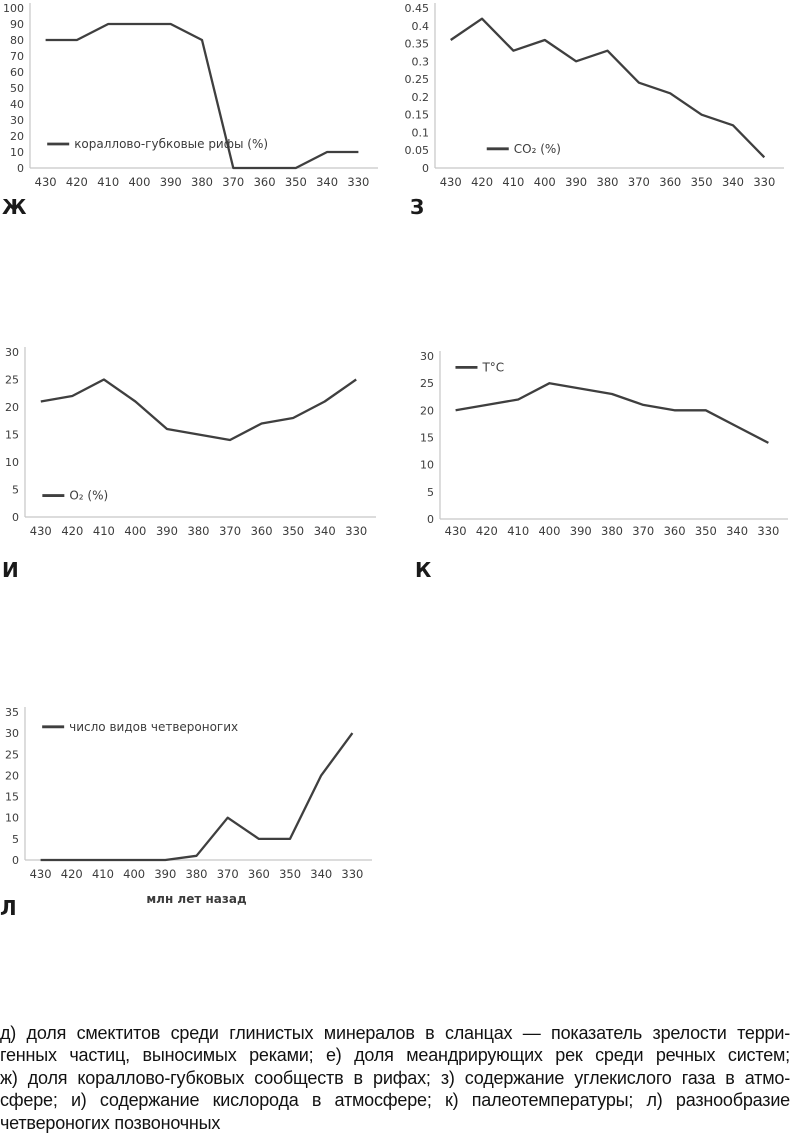 The image size is (790, 1143). I want to click on y-tick-label: 70, so click(17, 56).